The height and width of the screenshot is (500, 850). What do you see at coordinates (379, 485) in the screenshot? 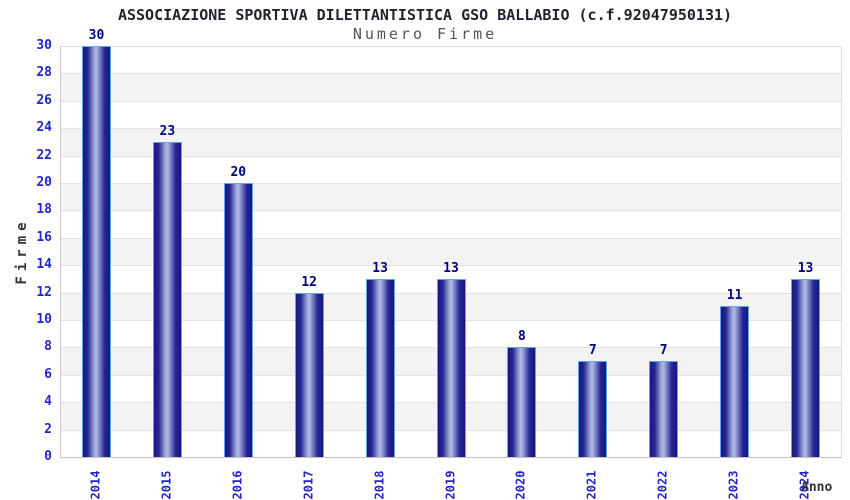
I see `x-tick-label-2018: 2018` at bounding box center [379, 485].